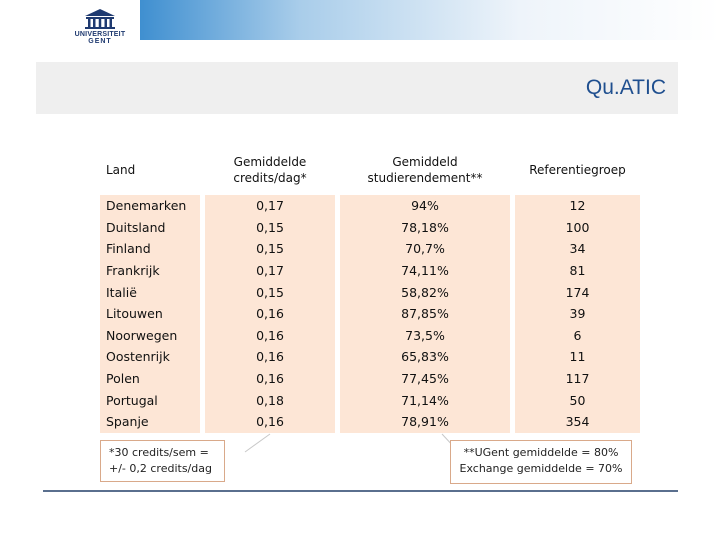 The width and height of the screenshot is (720, 540). I want to click on university-logo: UNIVERSITEIT GENT, so click(100, 26).